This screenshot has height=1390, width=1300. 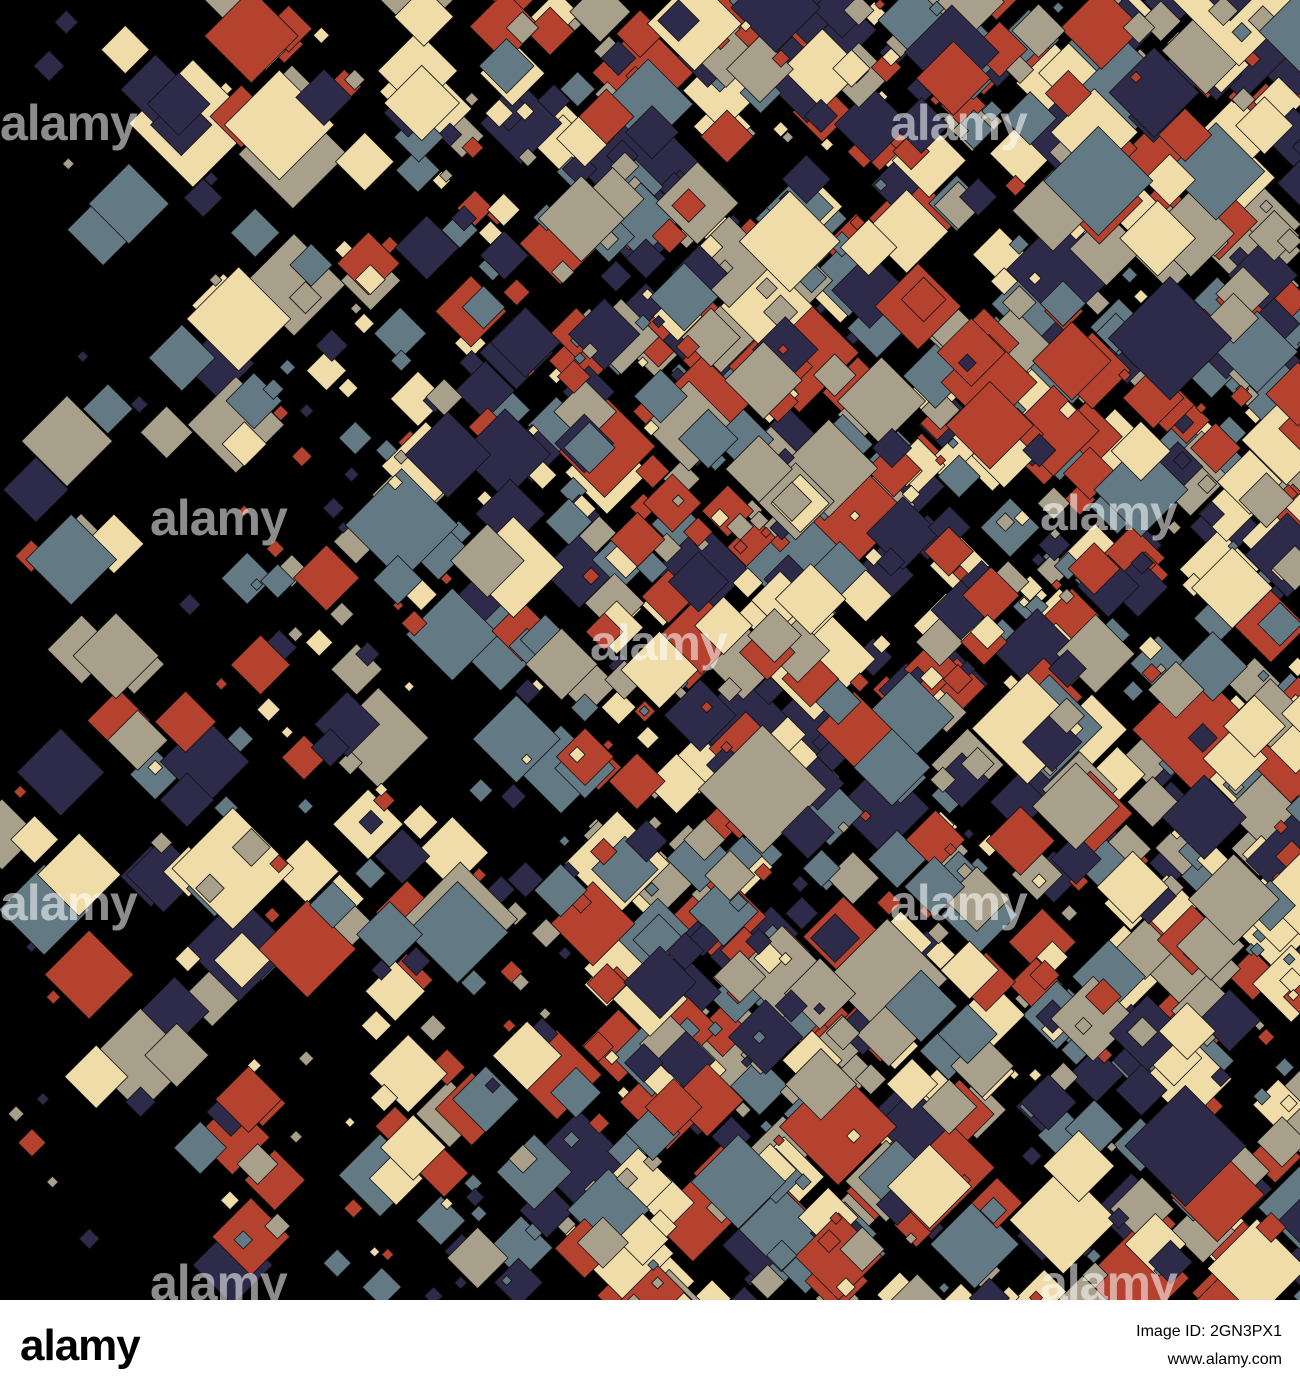 I want to click on watermark: alamy, so click(x=959, y=123).